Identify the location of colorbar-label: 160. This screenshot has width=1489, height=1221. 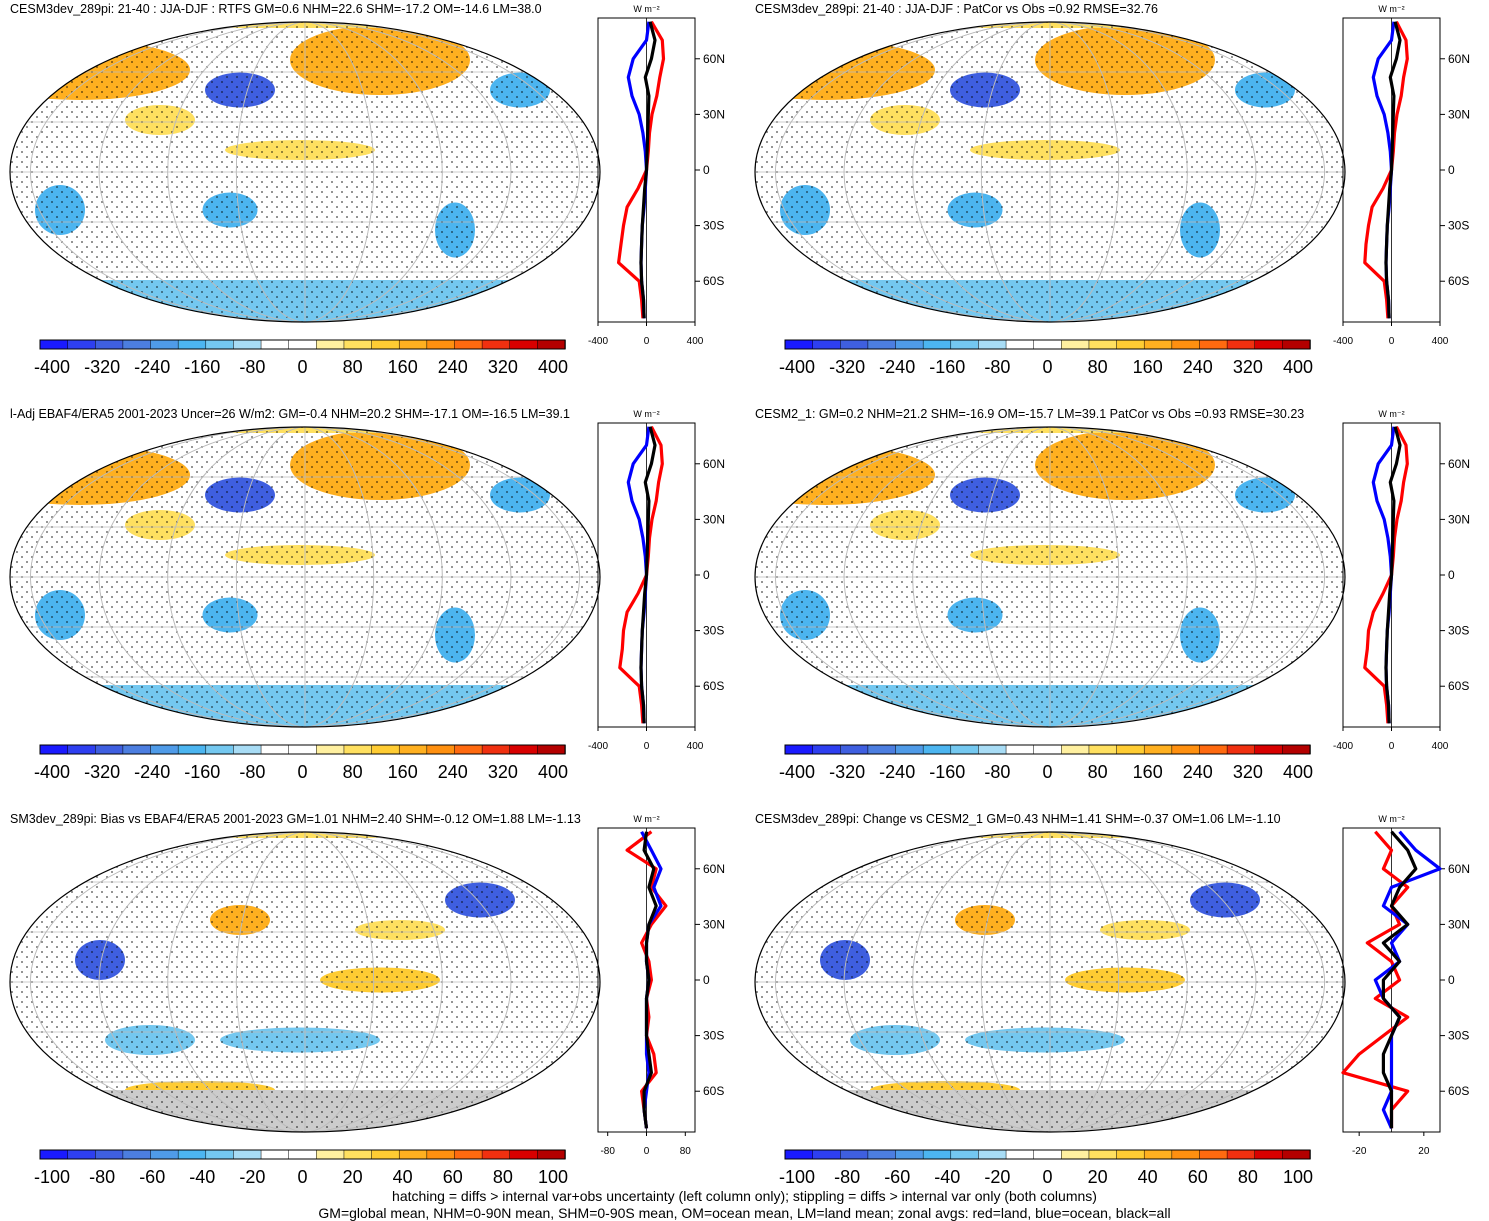
(1148, 367).